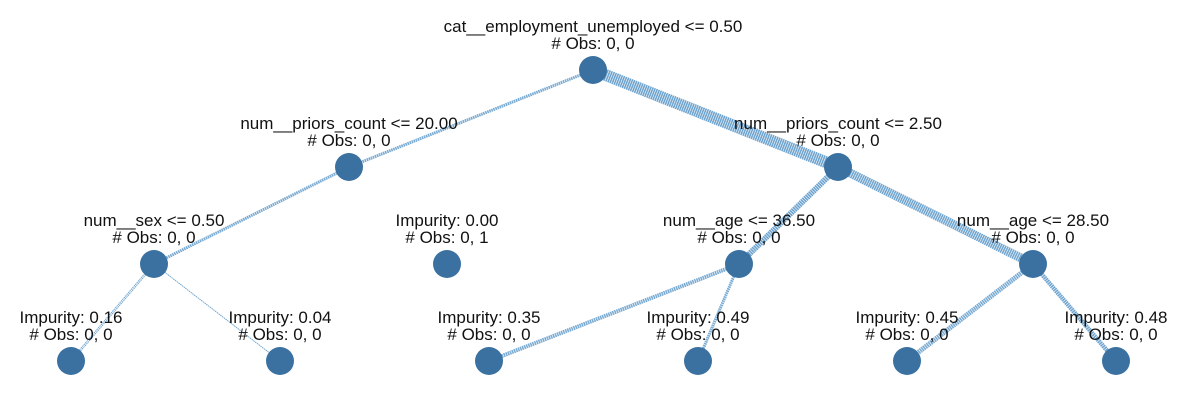 The height and width of the screenshot is (403, 1182). Describe the element at coordinates (739, 264) in the screenshot. I see `tree-node-n5` at that location.